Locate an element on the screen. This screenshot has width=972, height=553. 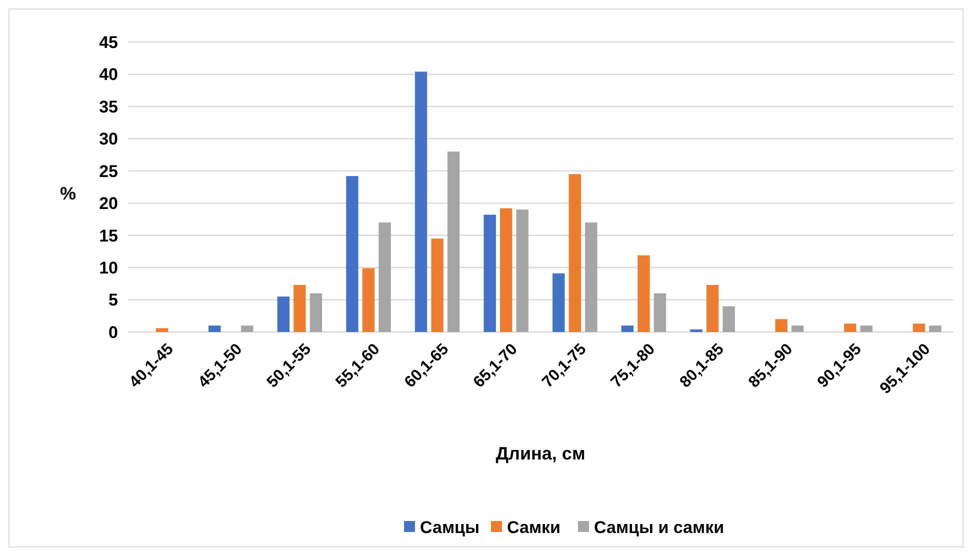
y-tick-label: 40 is located at coordinates (108, 74).